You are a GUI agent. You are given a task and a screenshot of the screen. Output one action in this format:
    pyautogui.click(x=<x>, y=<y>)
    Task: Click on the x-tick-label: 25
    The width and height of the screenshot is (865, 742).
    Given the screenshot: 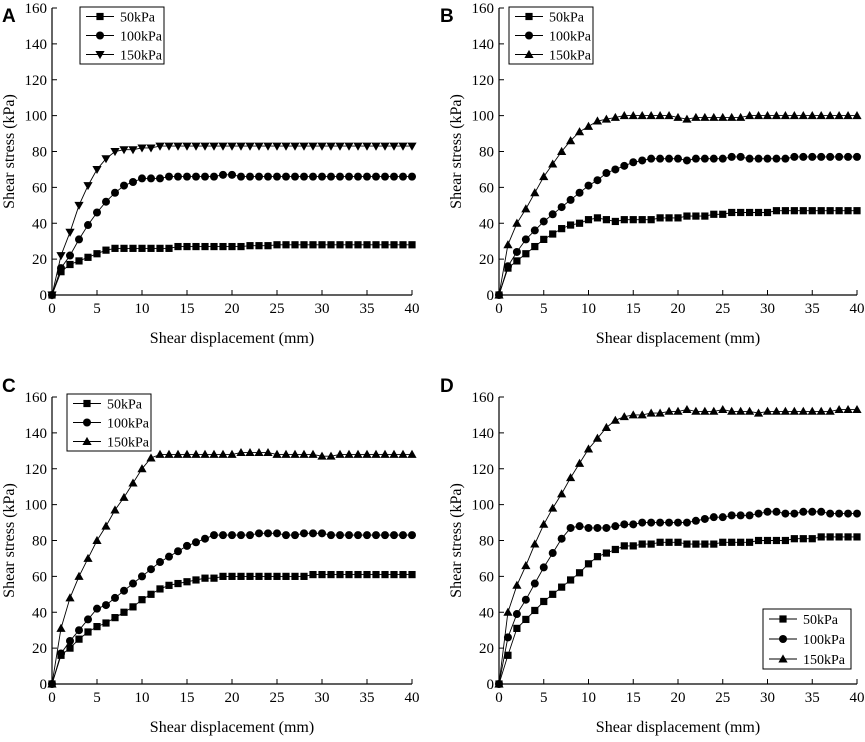 What is the action you would take?
    pyautogui.click(x=277, y=698)
    